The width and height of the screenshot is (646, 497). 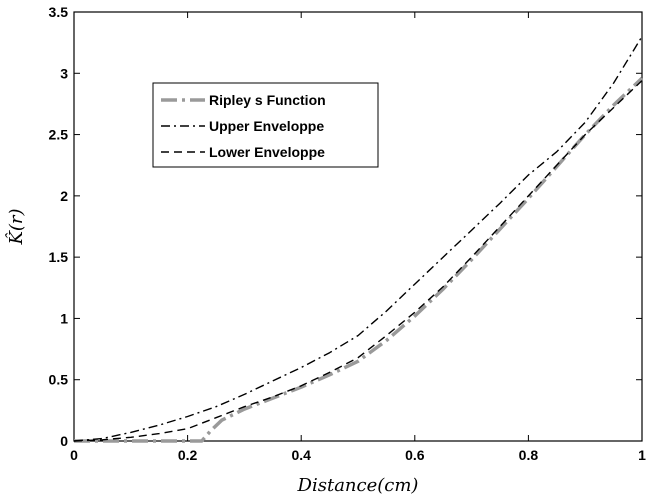 What do you see at coordinates (64, 73) in the screenshot?
I see `y-tick-label: 3` at bounding box center [64, 73].